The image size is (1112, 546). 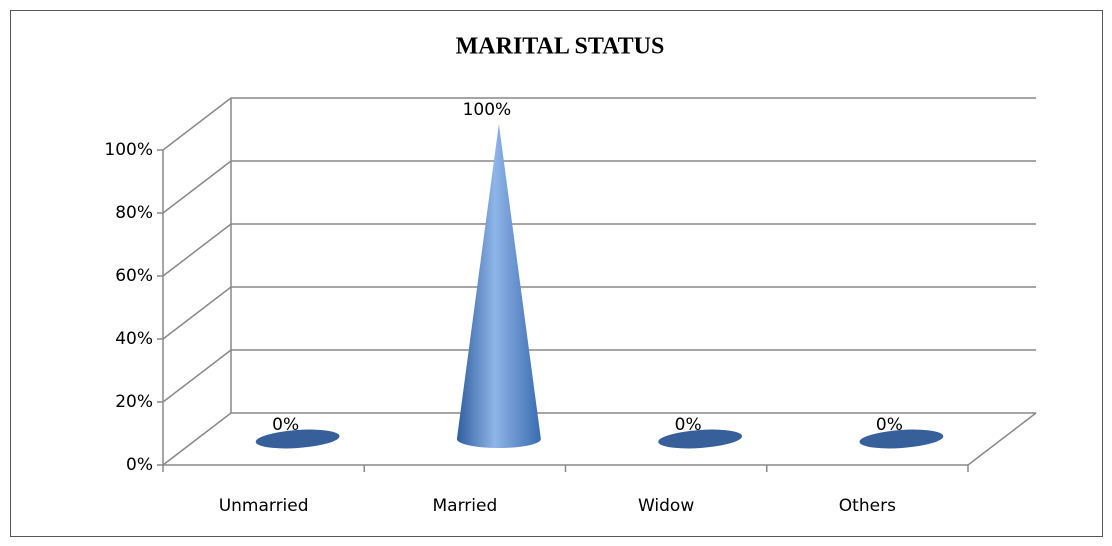 I want to click on chart-title: MARITAL STATUS, so click(x=560, y=47).